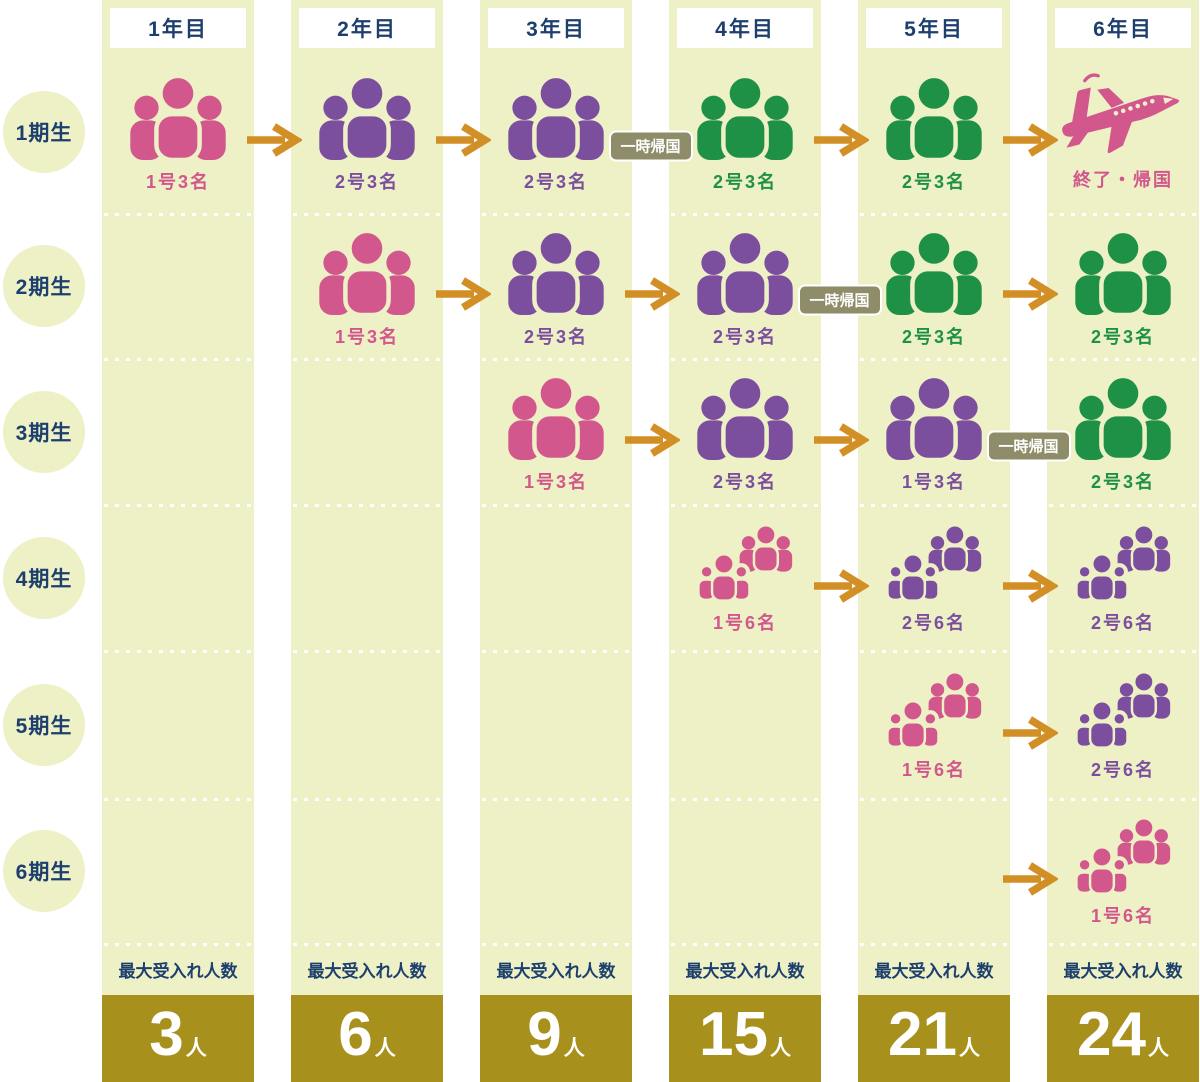  I want to click on cell-cohort1-year6: 終了・帰国, so click(1123, 132).